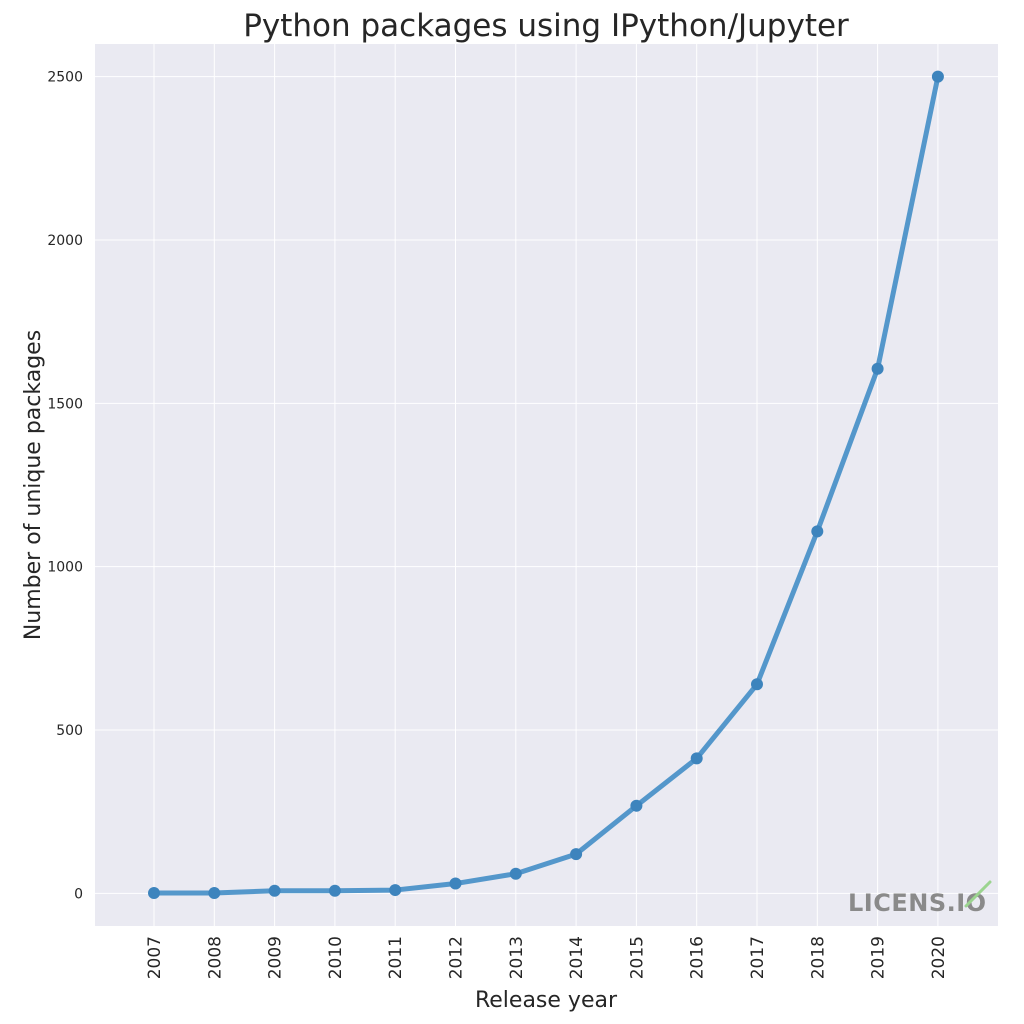 This screenshot has height=1024, width=1024. What do you see at coordinates (637, 957) in the screenshot?
I see `x-tick-label: 2015` at bounding box center [637, 957].